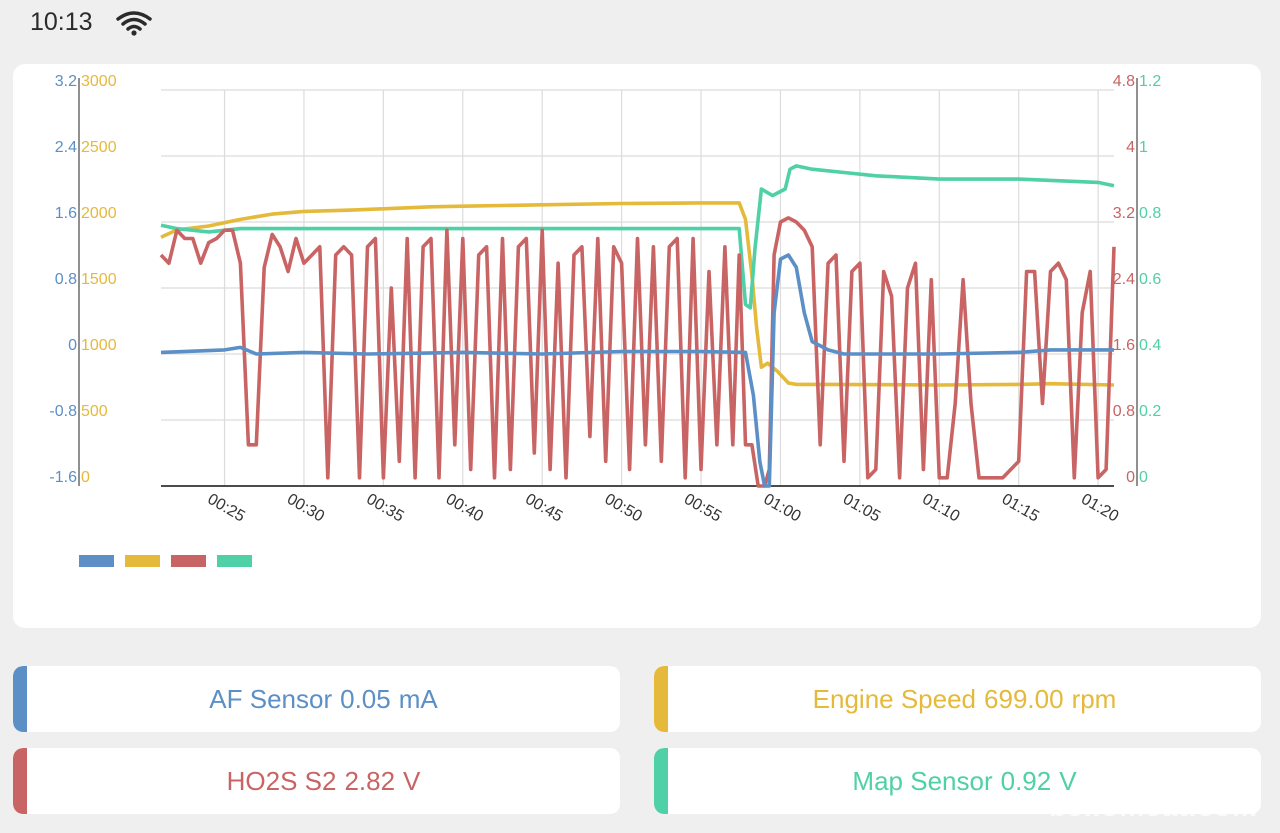 The width and height of the screenshot is (1280, 833). I want to click on map-axis-tick-label: 0.2, so click(1150, 411).